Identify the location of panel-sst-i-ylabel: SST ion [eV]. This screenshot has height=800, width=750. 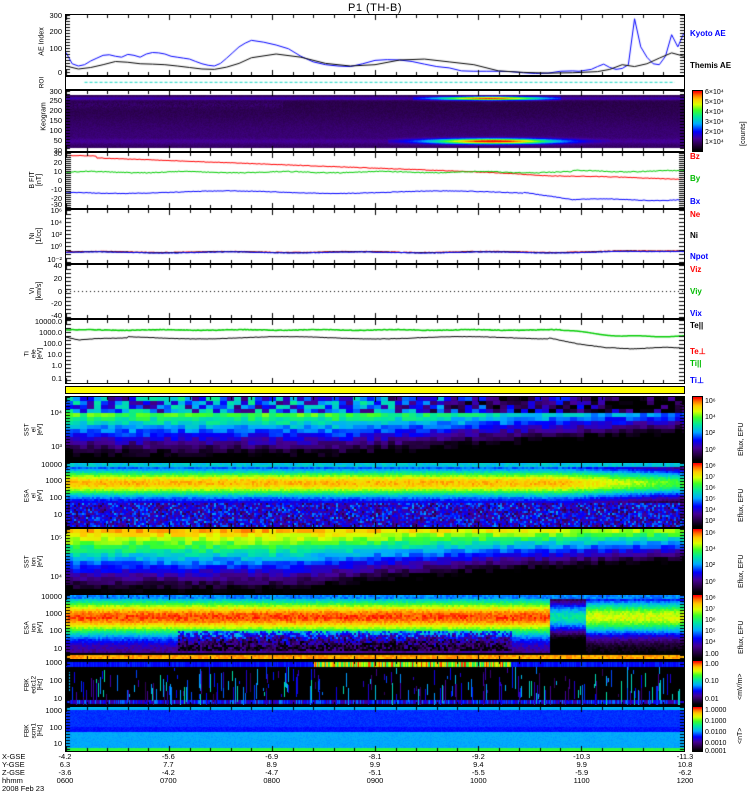
(33, 562).